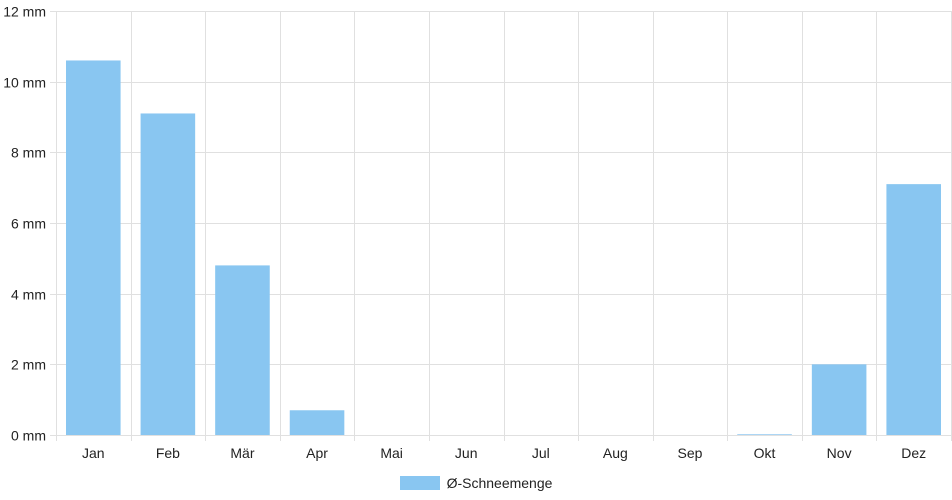 This screenshot has width=952, height=500. I want to click on x-tick-label: Dez, so click(913, 453).